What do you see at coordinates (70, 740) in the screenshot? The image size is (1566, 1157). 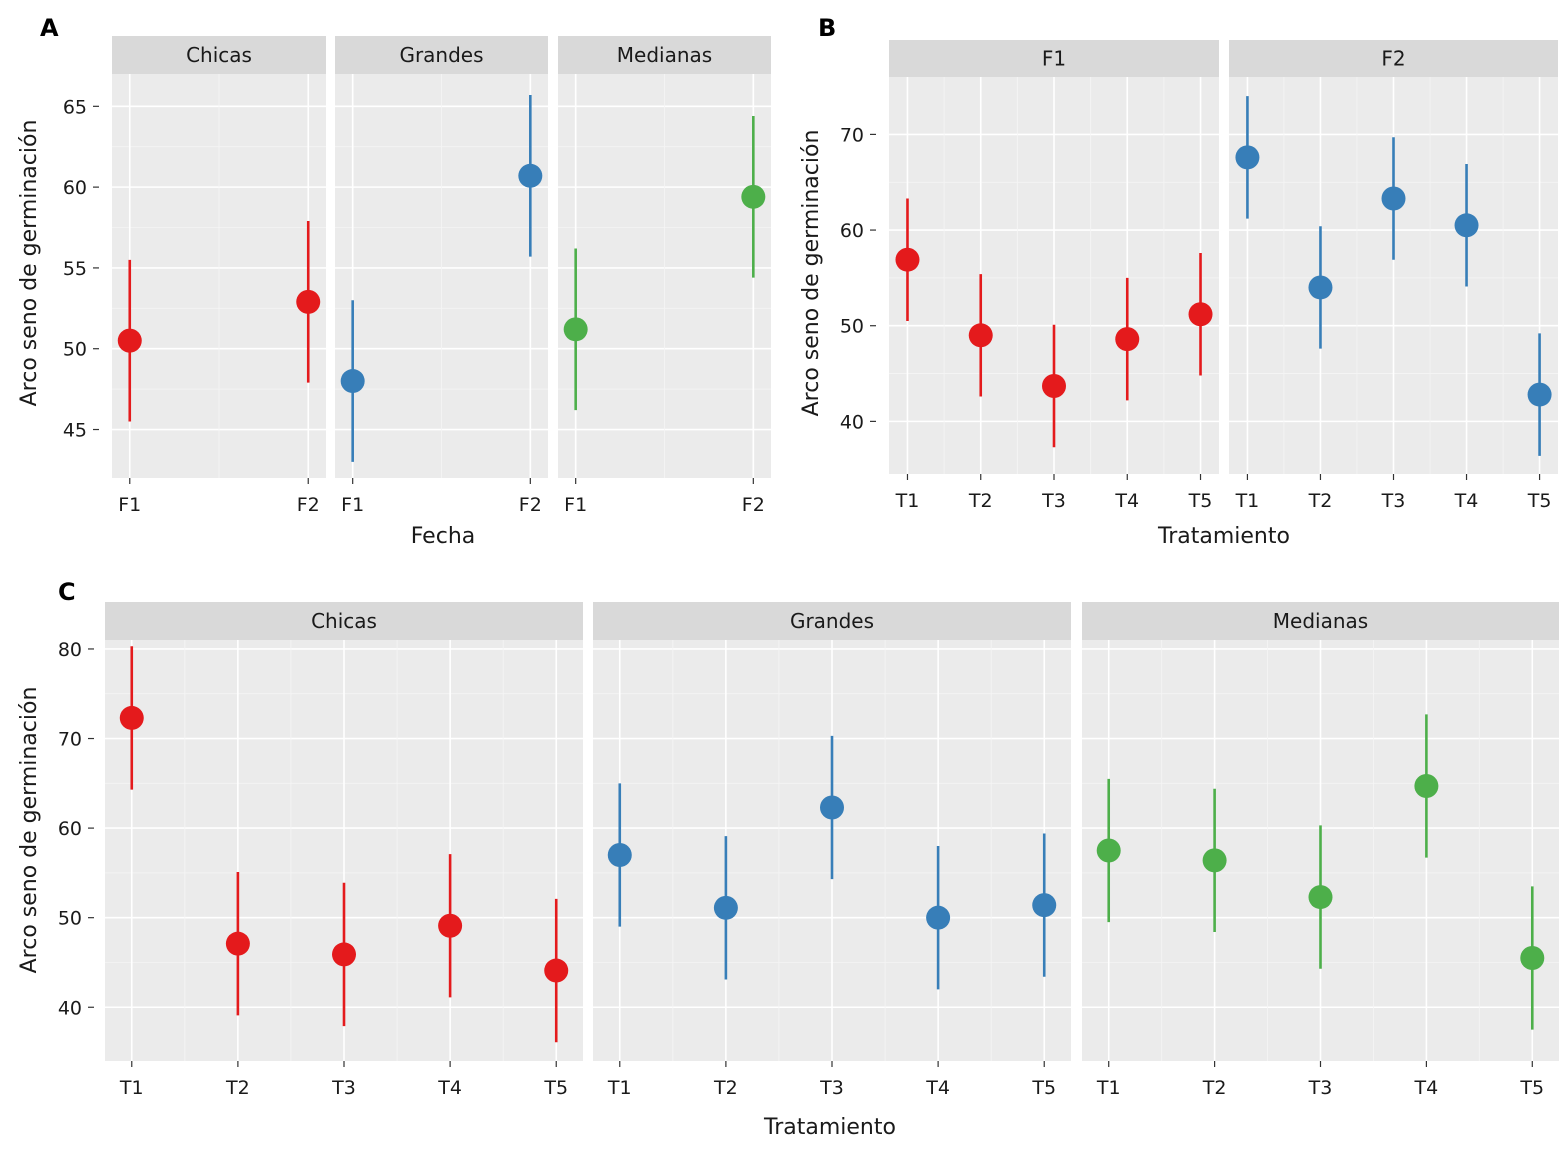 I see `y-tick-label: 70` at bounding box center [70, 740].